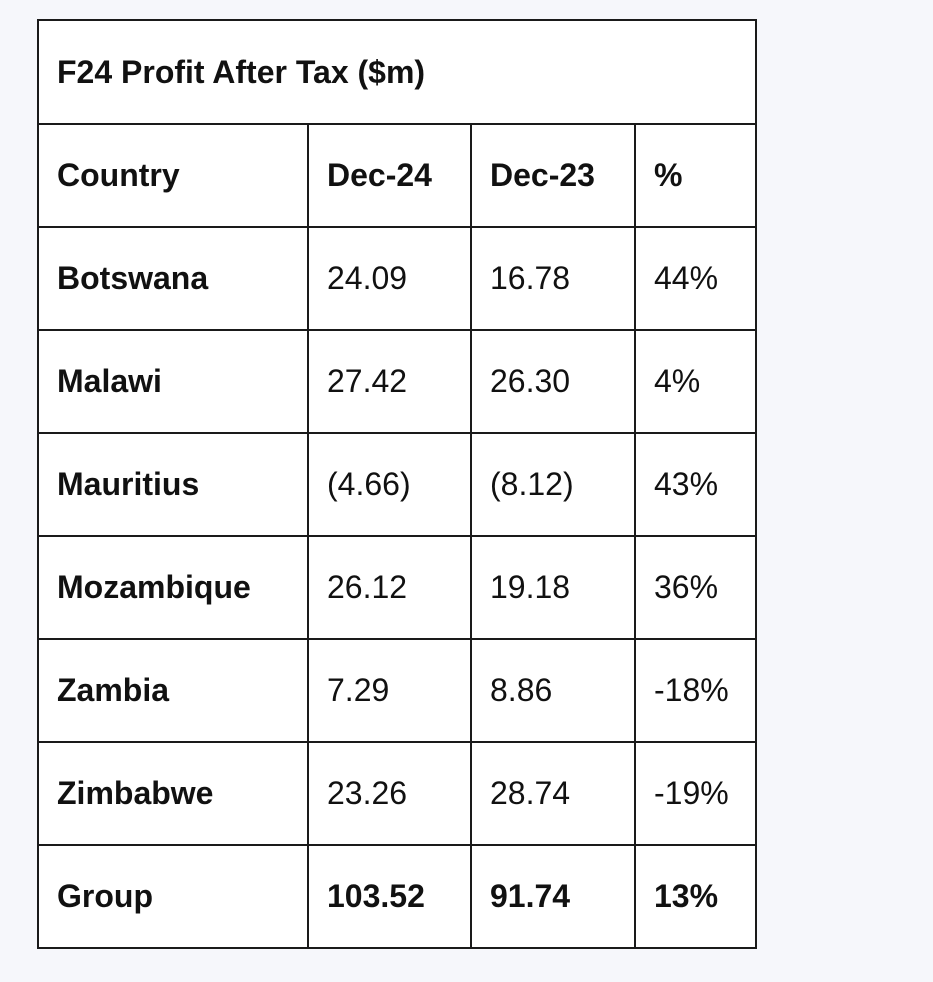  I want to click on table-title-row: F24 Profit After Tax ($m), so click(397, 72).